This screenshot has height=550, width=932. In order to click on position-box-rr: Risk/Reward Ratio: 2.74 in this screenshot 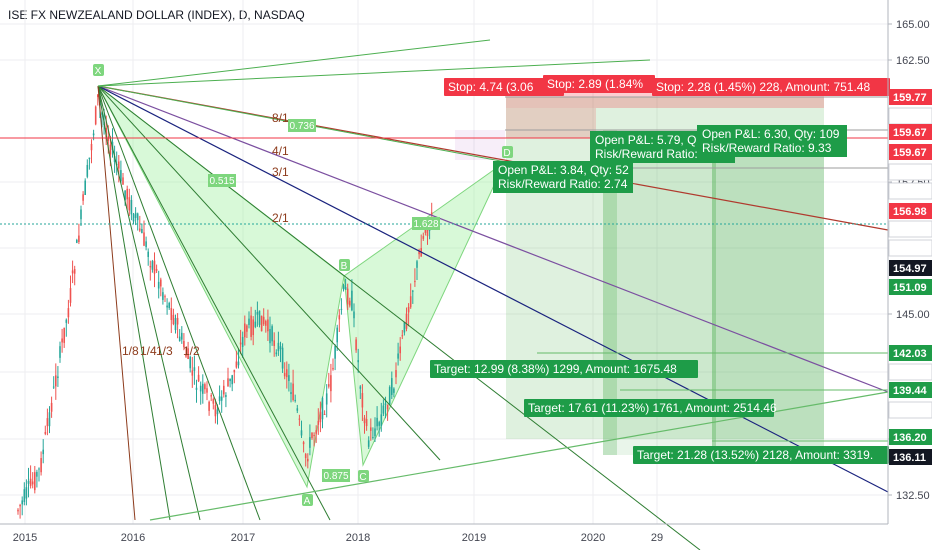, I will do `click(563, 184)`.